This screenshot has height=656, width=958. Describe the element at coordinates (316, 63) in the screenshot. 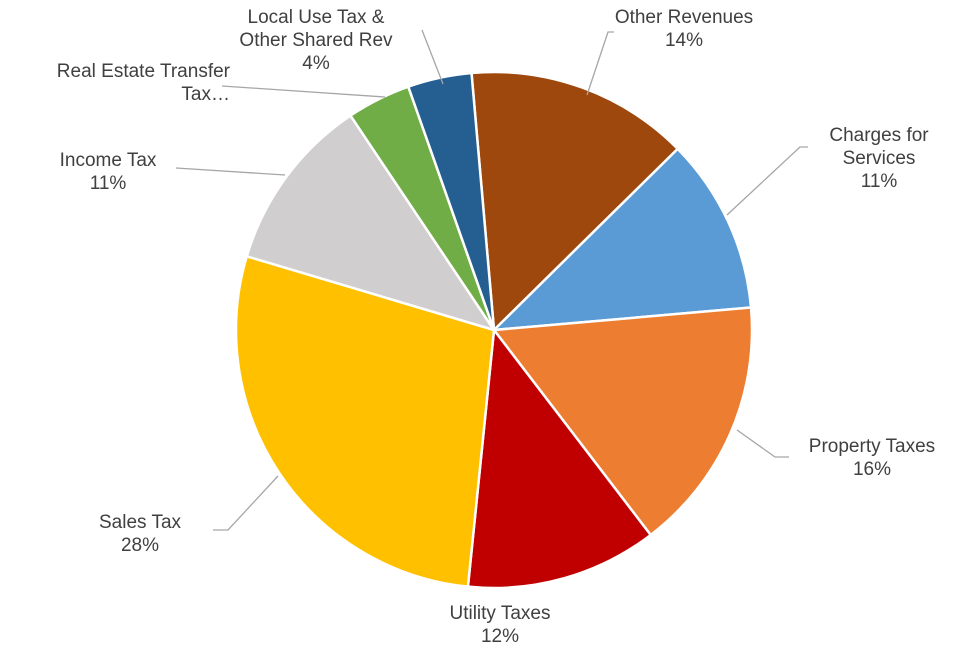

I see `label-percent: 4%` at that location.